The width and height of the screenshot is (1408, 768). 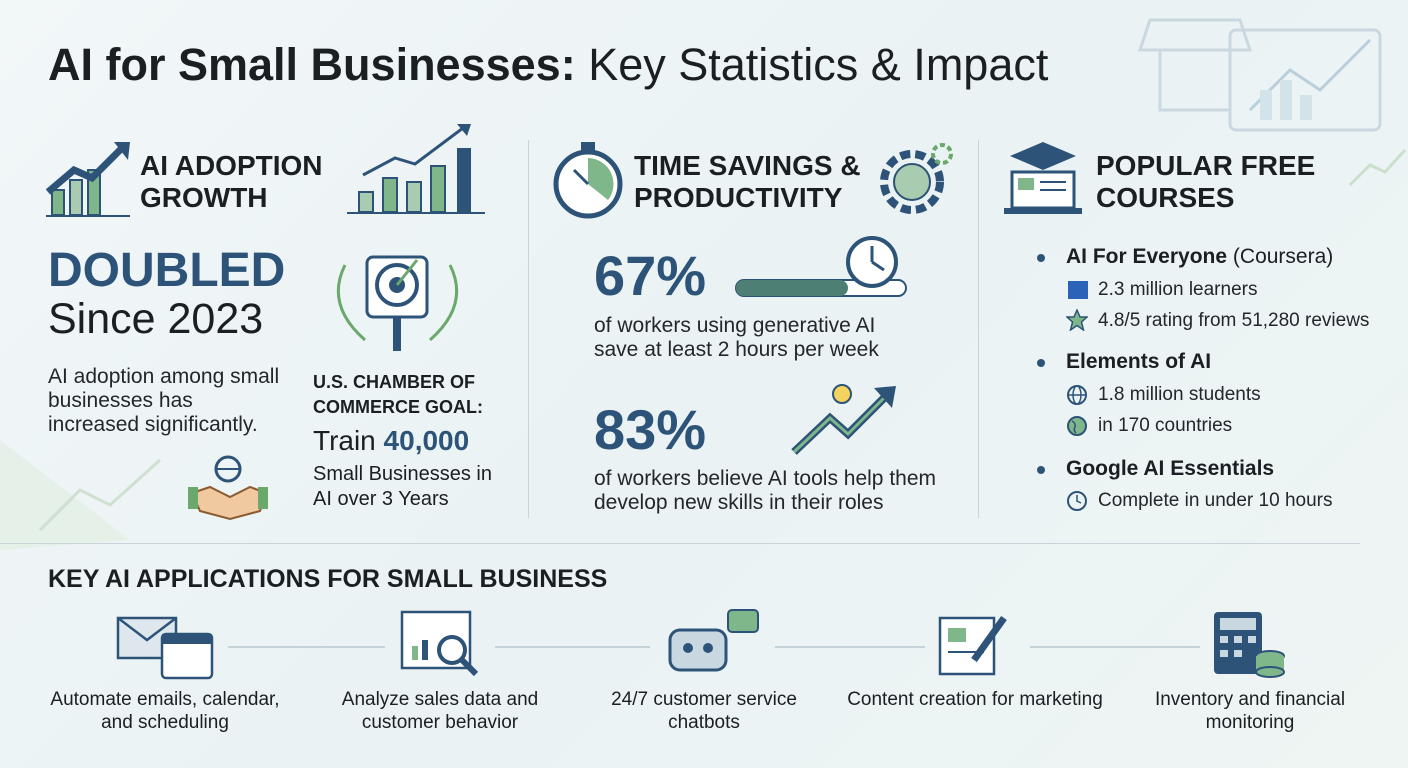 I want to click on course: AI For Everyone (Coursera), so click(x=1199, y=257).